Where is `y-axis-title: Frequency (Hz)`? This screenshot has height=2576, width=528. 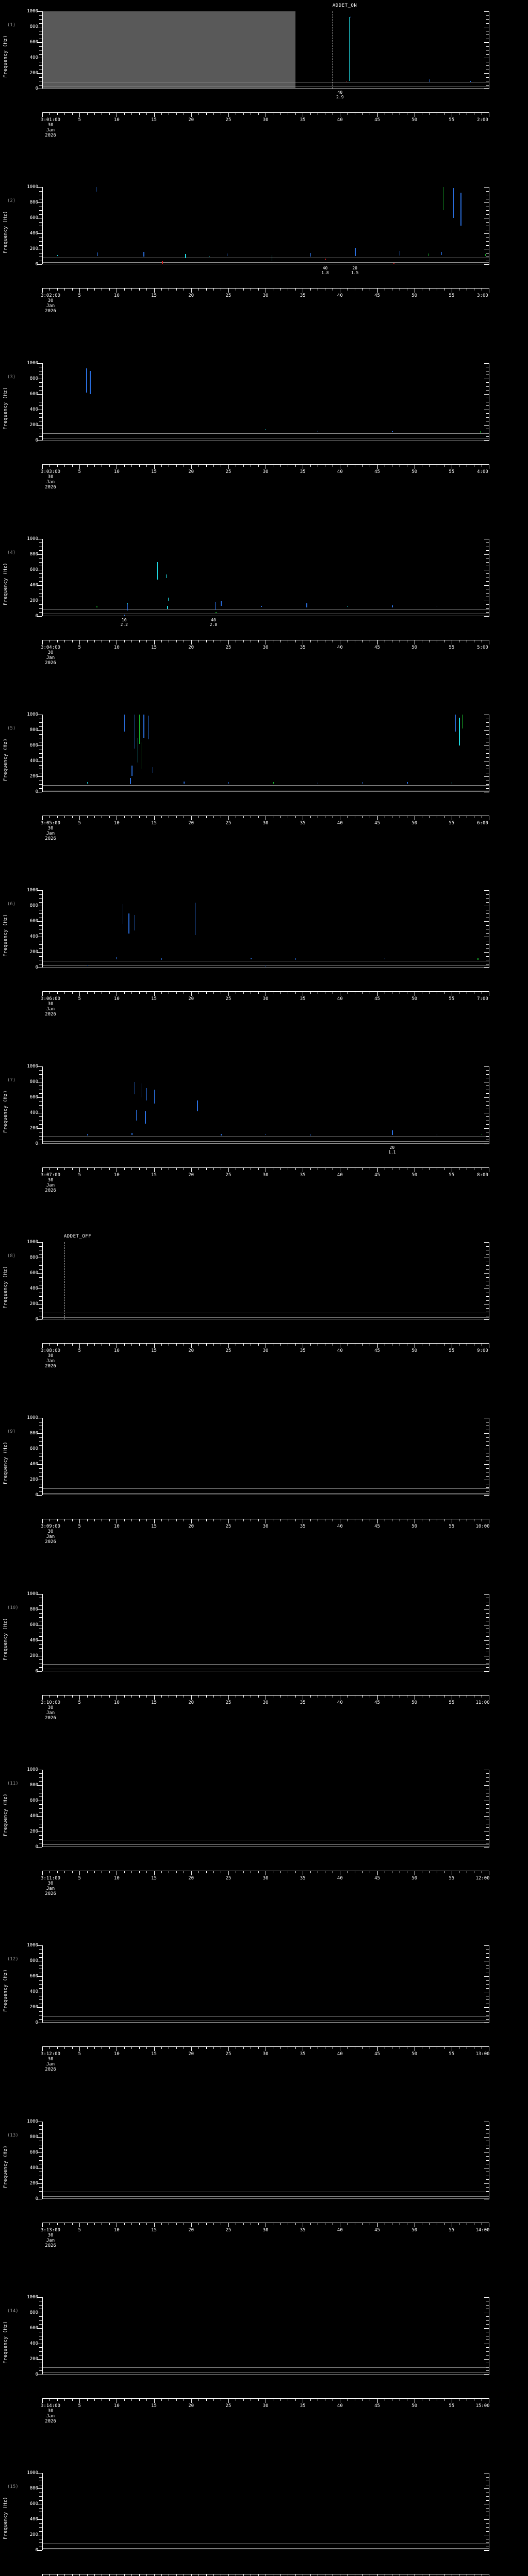
y-axis-title: Frequency (Hz) is located at coordinates (6, 935).